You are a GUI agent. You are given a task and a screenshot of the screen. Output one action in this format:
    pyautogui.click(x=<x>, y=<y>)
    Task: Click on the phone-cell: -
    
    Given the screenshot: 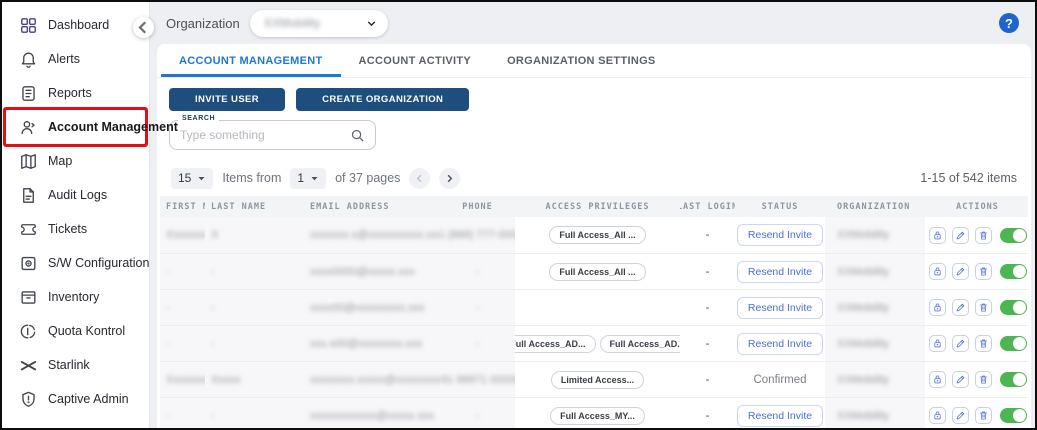 What is the action you would take?
    pyautogui.click(x=477, y=413)
    